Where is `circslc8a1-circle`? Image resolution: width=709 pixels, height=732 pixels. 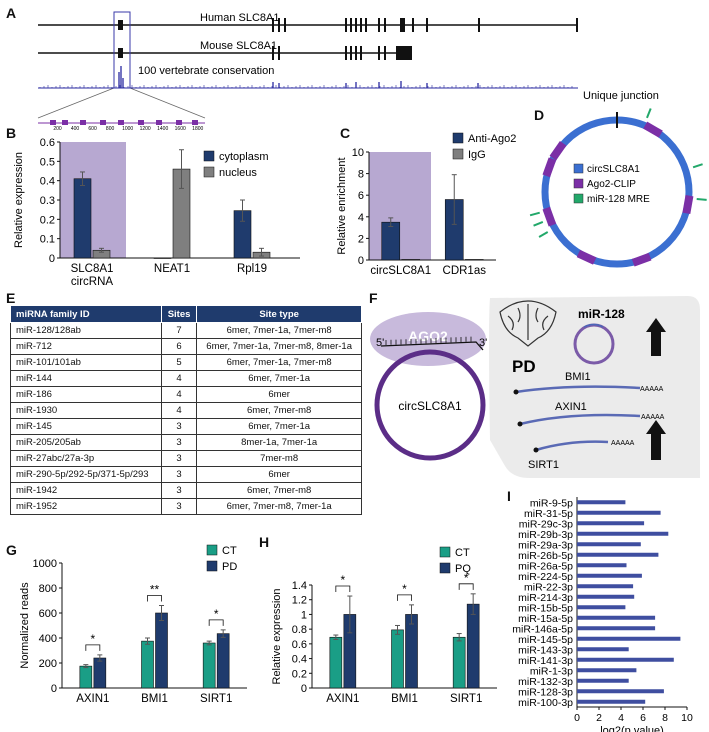 circslc8a1-circle is located at coordinates (430, 405).